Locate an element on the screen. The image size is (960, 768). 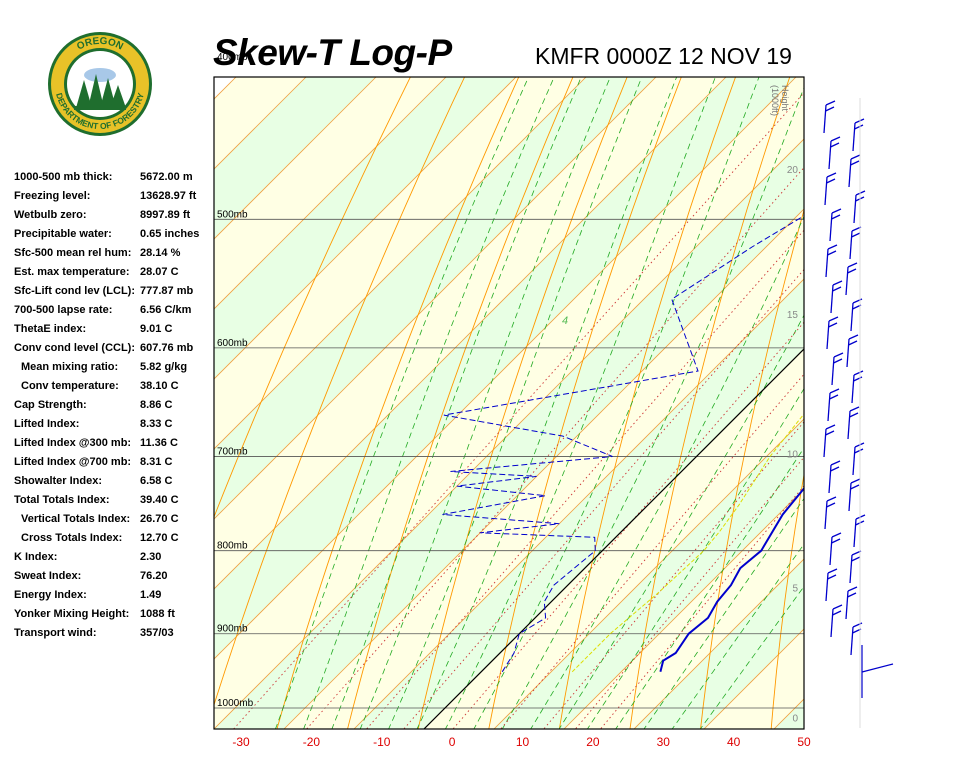
index-label: Conv cond level (CCL): is located at coordinates (75, 348).